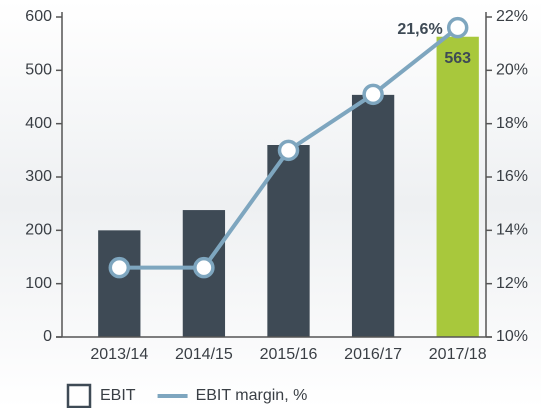 This screenshot has height=408, width=541. I want to click on x-tick-label: 2015/16, so click(289, 354).